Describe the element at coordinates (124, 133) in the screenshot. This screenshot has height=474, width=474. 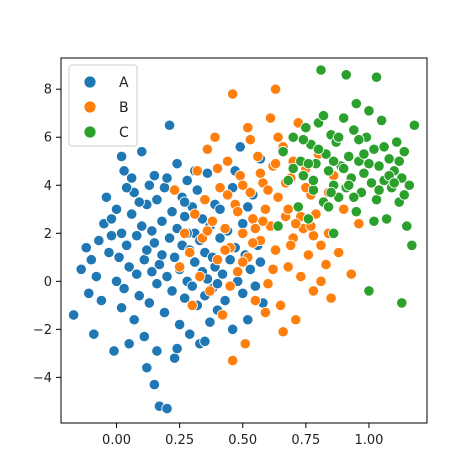
I see `legend-label-C: C` at that location.